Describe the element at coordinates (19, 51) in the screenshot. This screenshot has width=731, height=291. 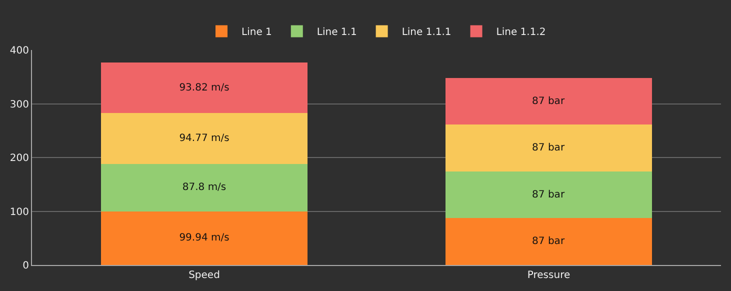
I see `y-tick-label: 400` at that location.